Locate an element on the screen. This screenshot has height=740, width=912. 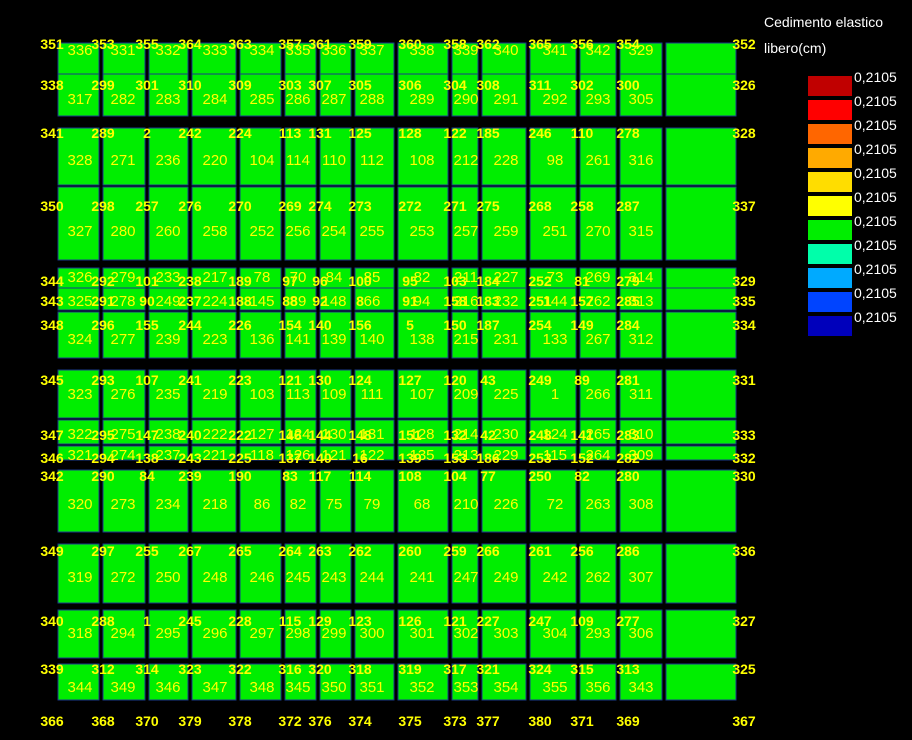
element-label: 115 is located at coordinates (555, 455).